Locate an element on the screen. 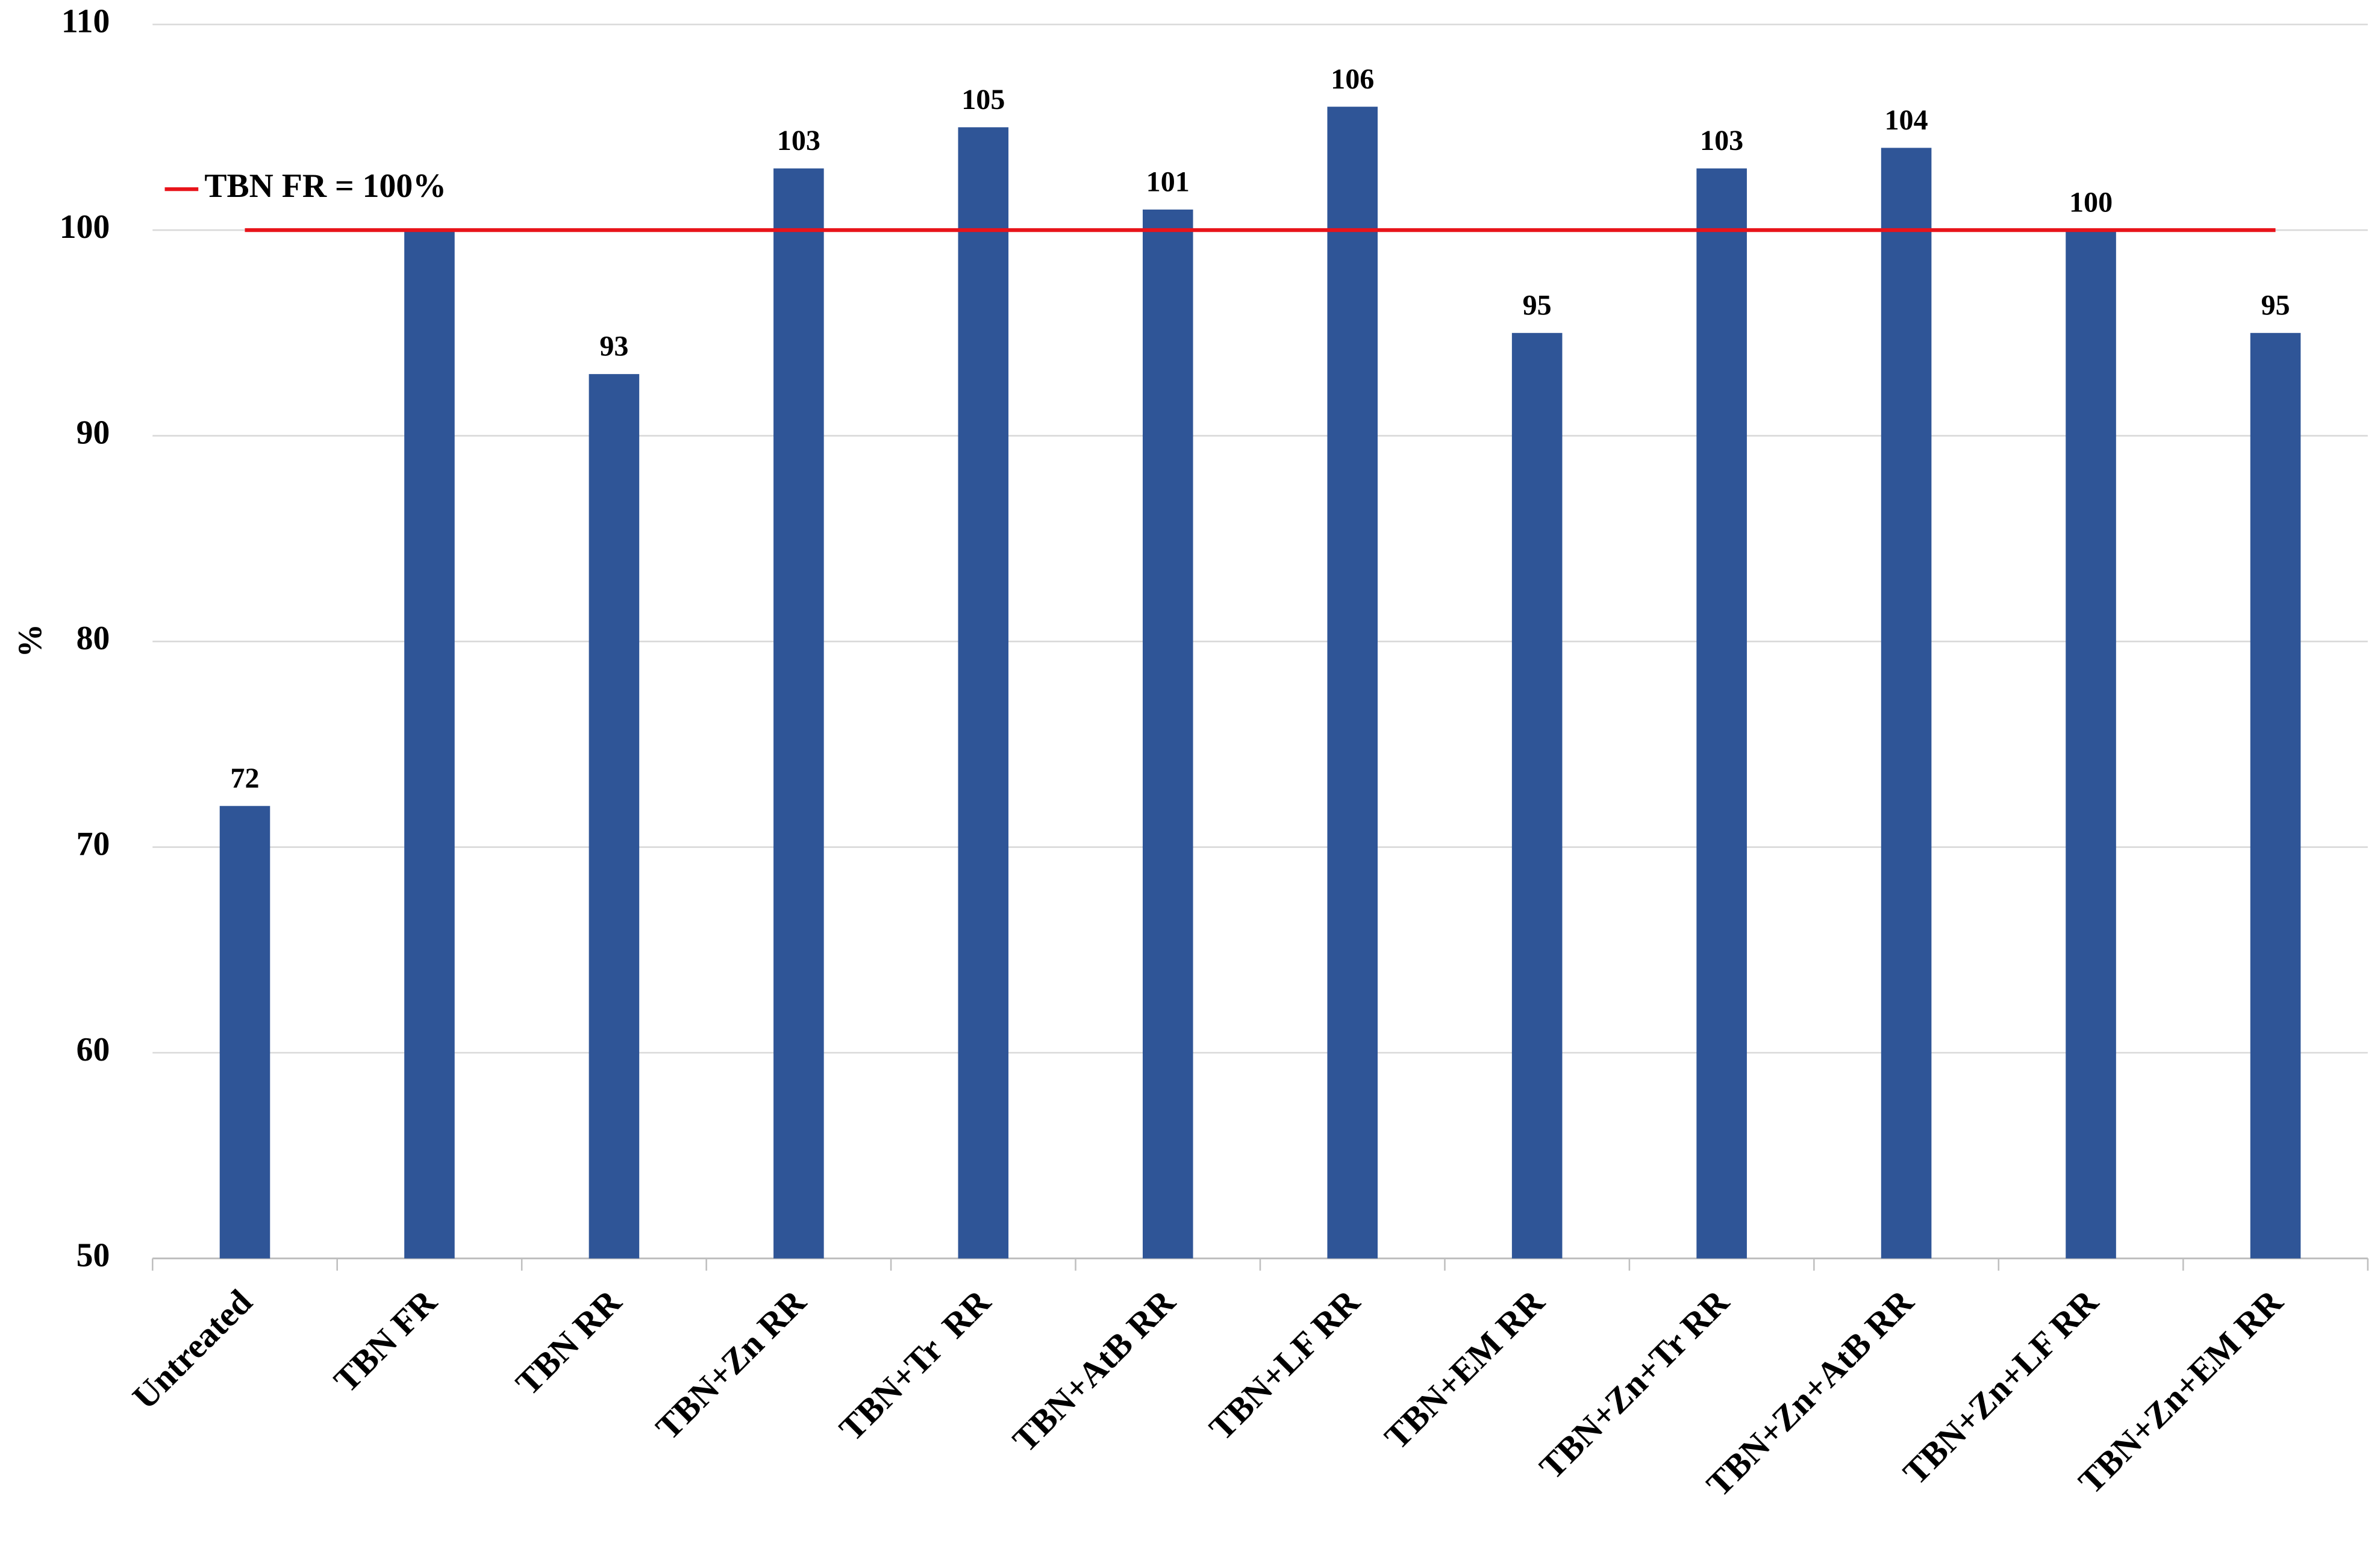 The height and width of the screenshot is (1546, 2380). y-tick-label: 80 is located at coordinates (93, 639).